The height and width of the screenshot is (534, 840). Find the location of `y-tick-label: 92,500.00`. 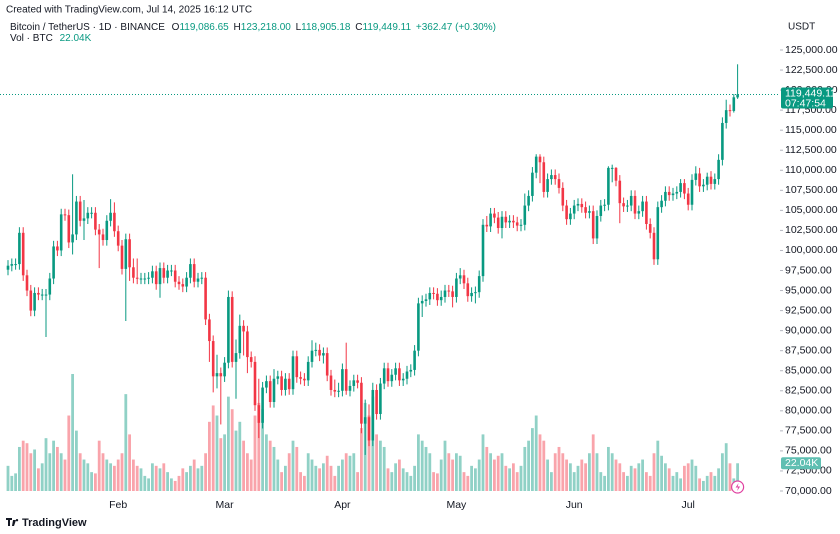

y-tick-label: 92,500.00 is located at coordinates (808, 310).